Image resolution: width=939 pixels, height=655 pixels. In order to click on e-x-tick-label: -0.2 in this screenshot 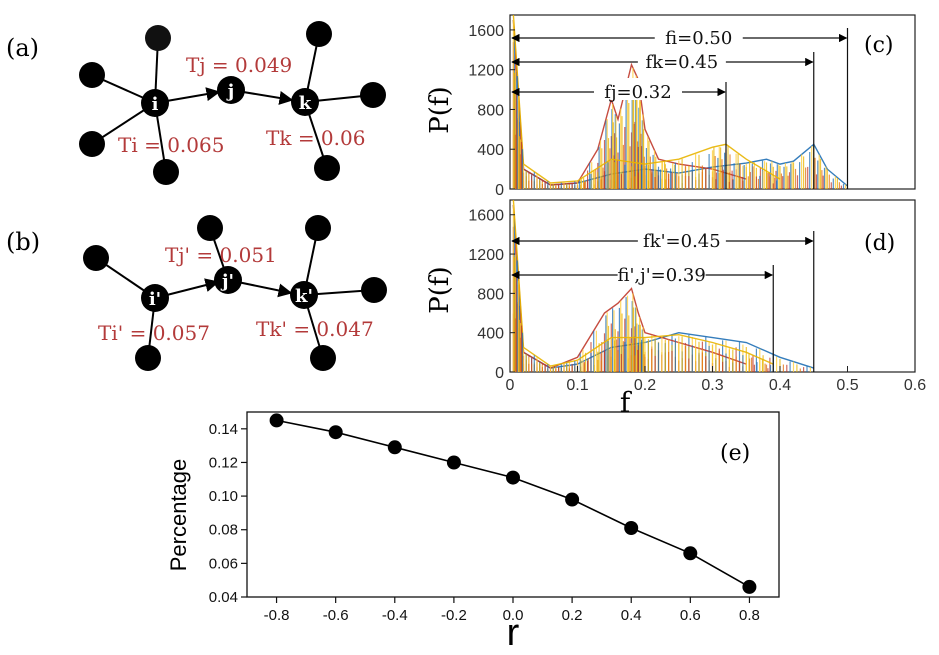, I will do `click(454, 615)`.